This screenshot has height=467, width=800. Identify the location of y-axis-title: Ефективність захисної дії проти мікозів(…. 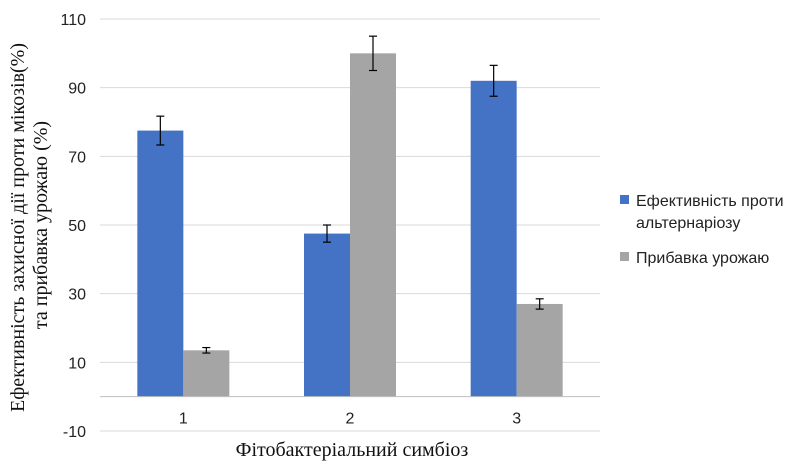
(29, 225).